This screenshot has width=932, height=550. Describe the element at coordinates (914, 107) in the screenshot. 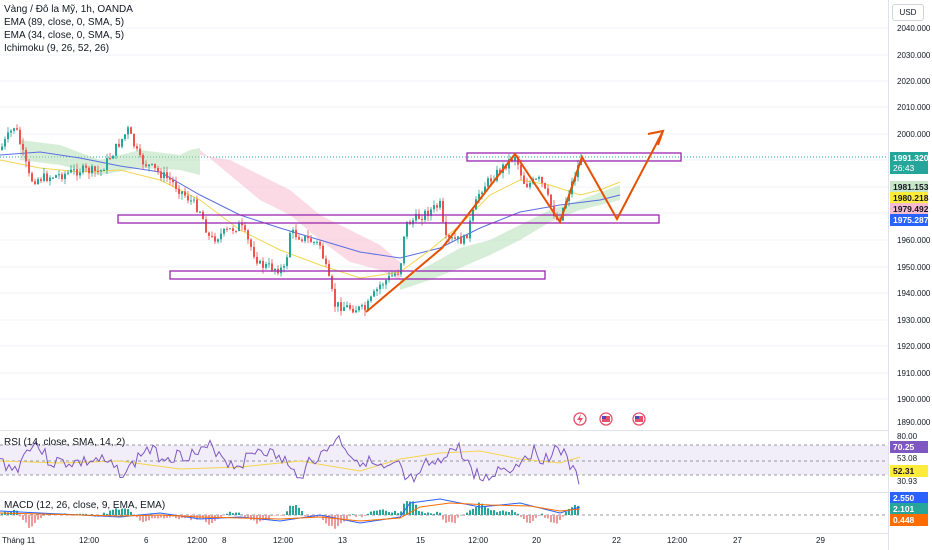

I see `price-tick: 2010.000` at that location.